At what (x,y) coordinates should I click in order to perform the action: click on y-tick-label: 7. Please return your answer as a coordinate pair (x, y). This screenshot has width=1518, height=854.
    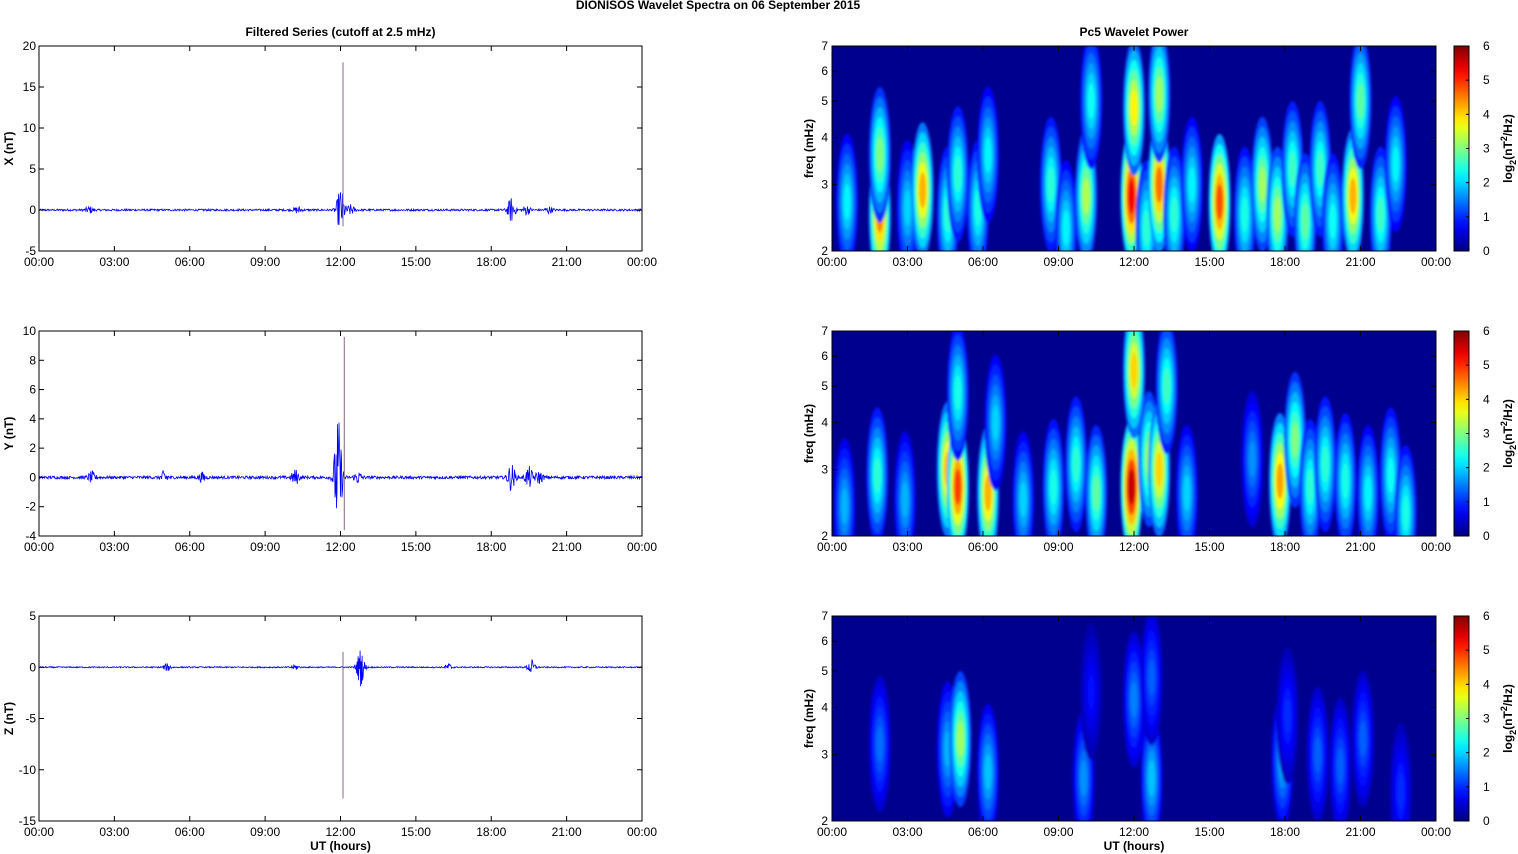
    Looking at the image, I should click on (824, 46).